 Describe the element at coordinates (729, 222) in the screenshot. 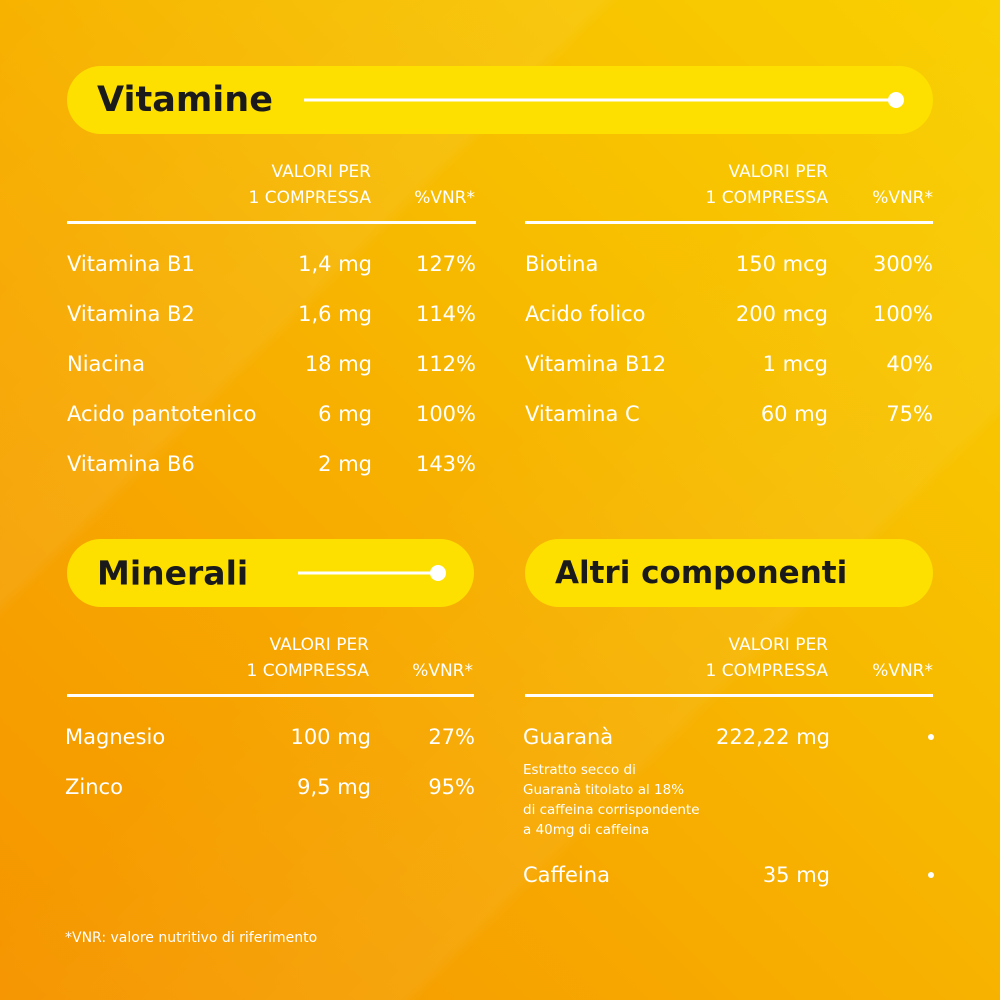

I see `vitamine-right-divider` at that location.